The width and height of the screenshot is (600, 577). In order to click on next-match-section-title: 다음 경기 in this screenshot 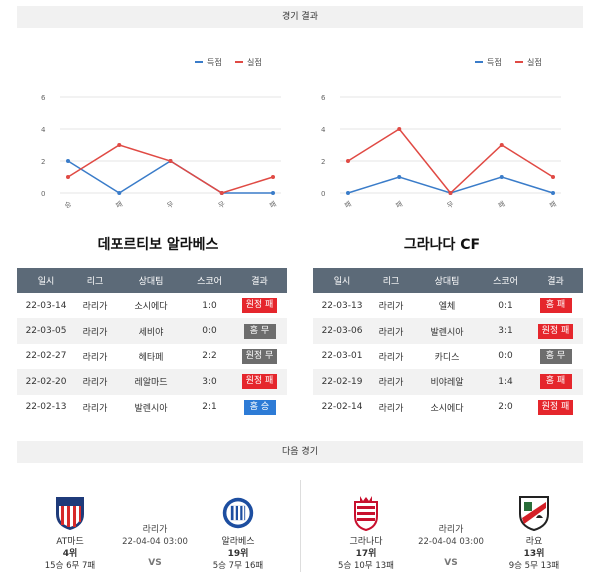, I will do `click(300, 452)`.